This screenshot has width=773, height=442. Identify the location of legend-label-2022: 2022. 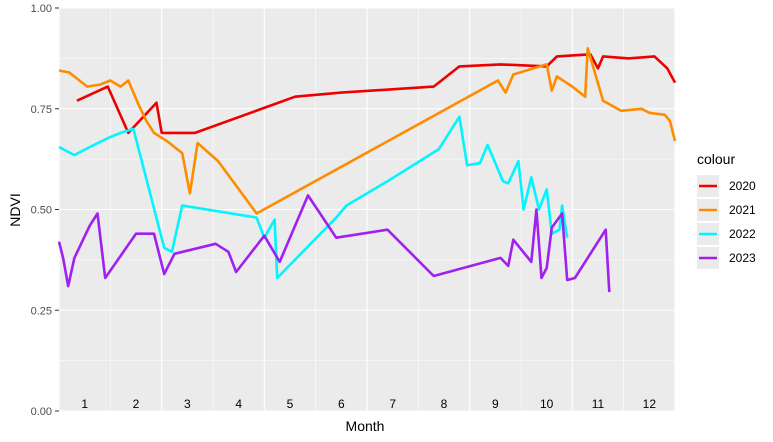
(742, 234).